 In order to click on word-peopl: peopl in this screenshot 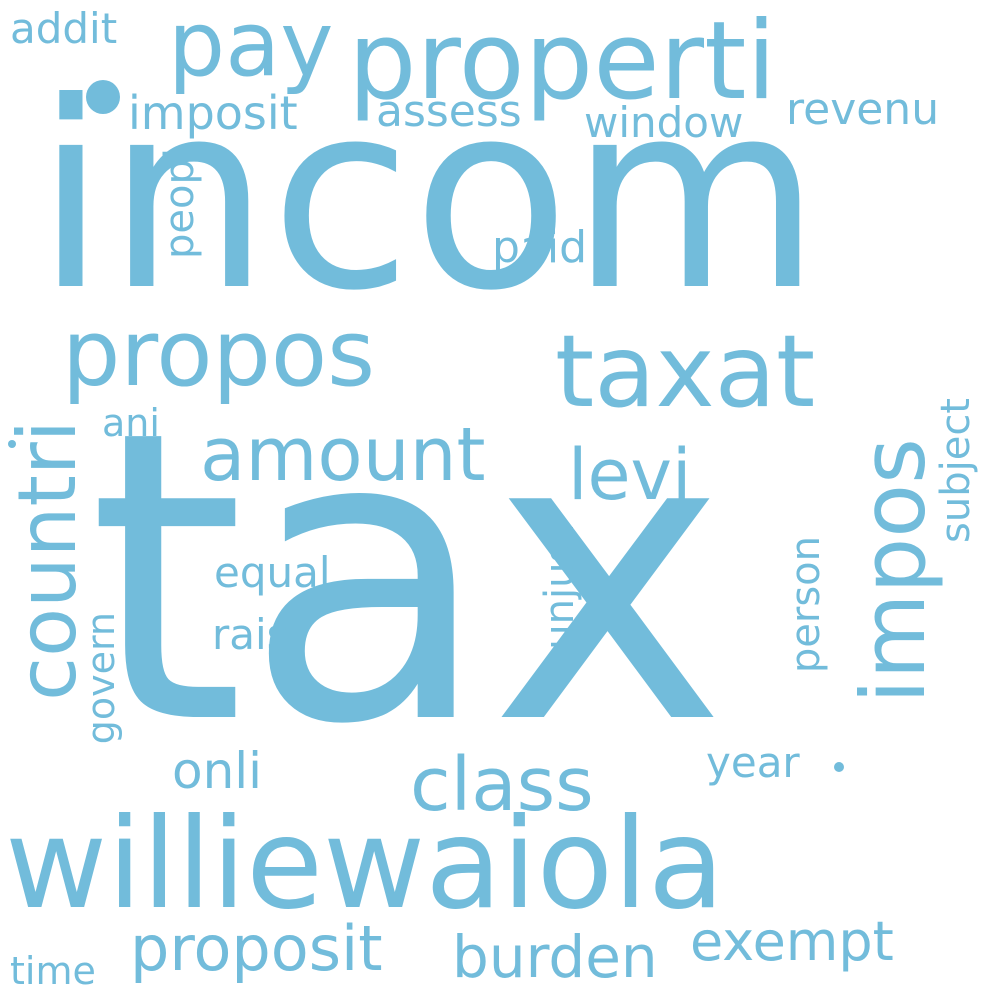, I will do `click(180, 203)`.